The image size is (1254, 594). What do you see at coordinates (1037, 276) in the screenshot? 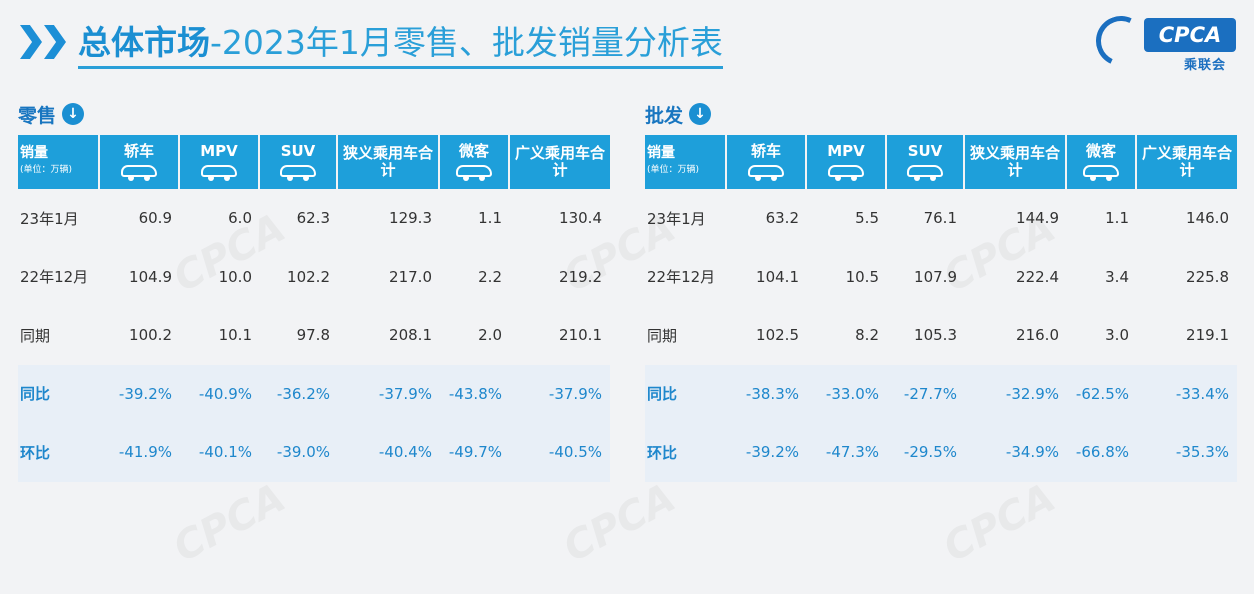
I see `table-cell: 222.4` at bounding box center [1037, 276].